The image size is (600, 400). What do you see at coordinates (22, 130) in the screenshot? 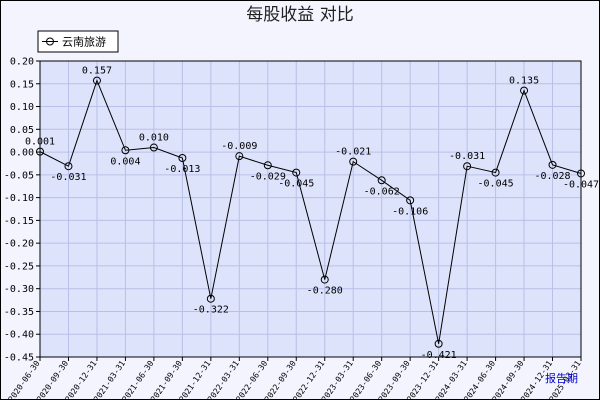
I see `y-tick-label: 0.05` at bounding box center [22, 130].